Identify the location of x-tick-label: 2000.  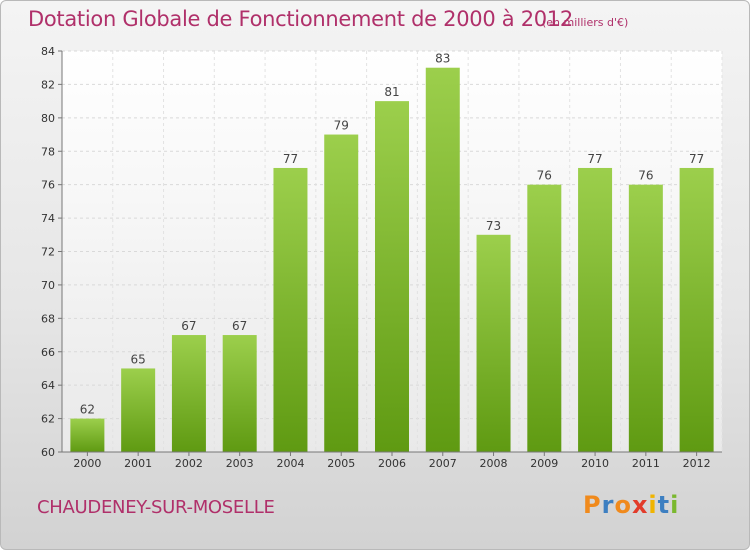
(87, 463).